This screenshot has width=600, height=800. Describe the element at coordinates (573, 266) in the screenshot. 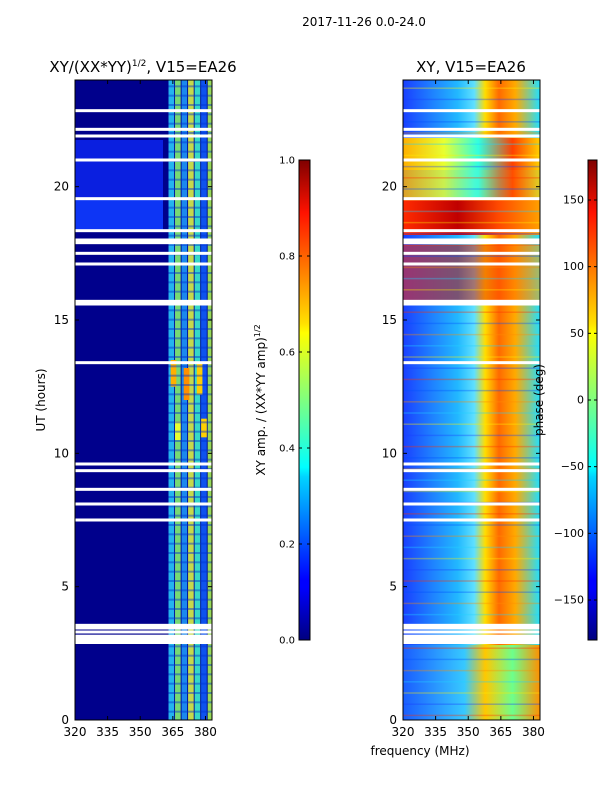

I see `colorbar-tick-label: 100` at that location.